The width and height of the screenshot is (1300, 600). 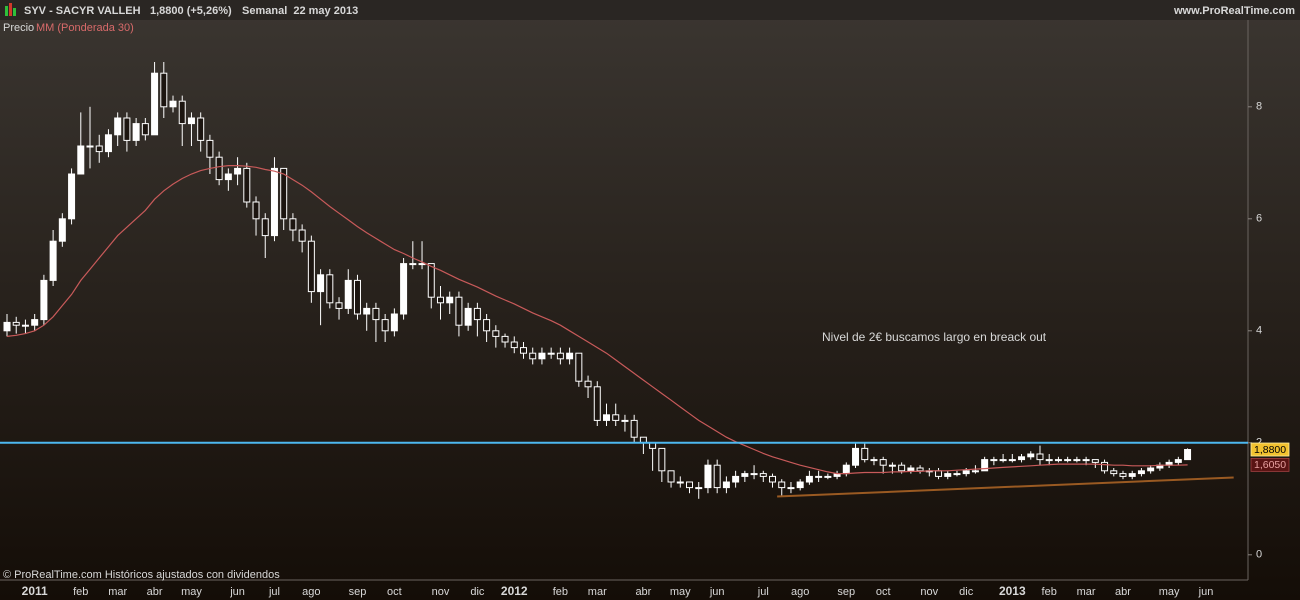 What do you see at coordinates (1123, 592) in the screenshot?
I see `x-tick-label: abr` at bounding box center [1123, 592].